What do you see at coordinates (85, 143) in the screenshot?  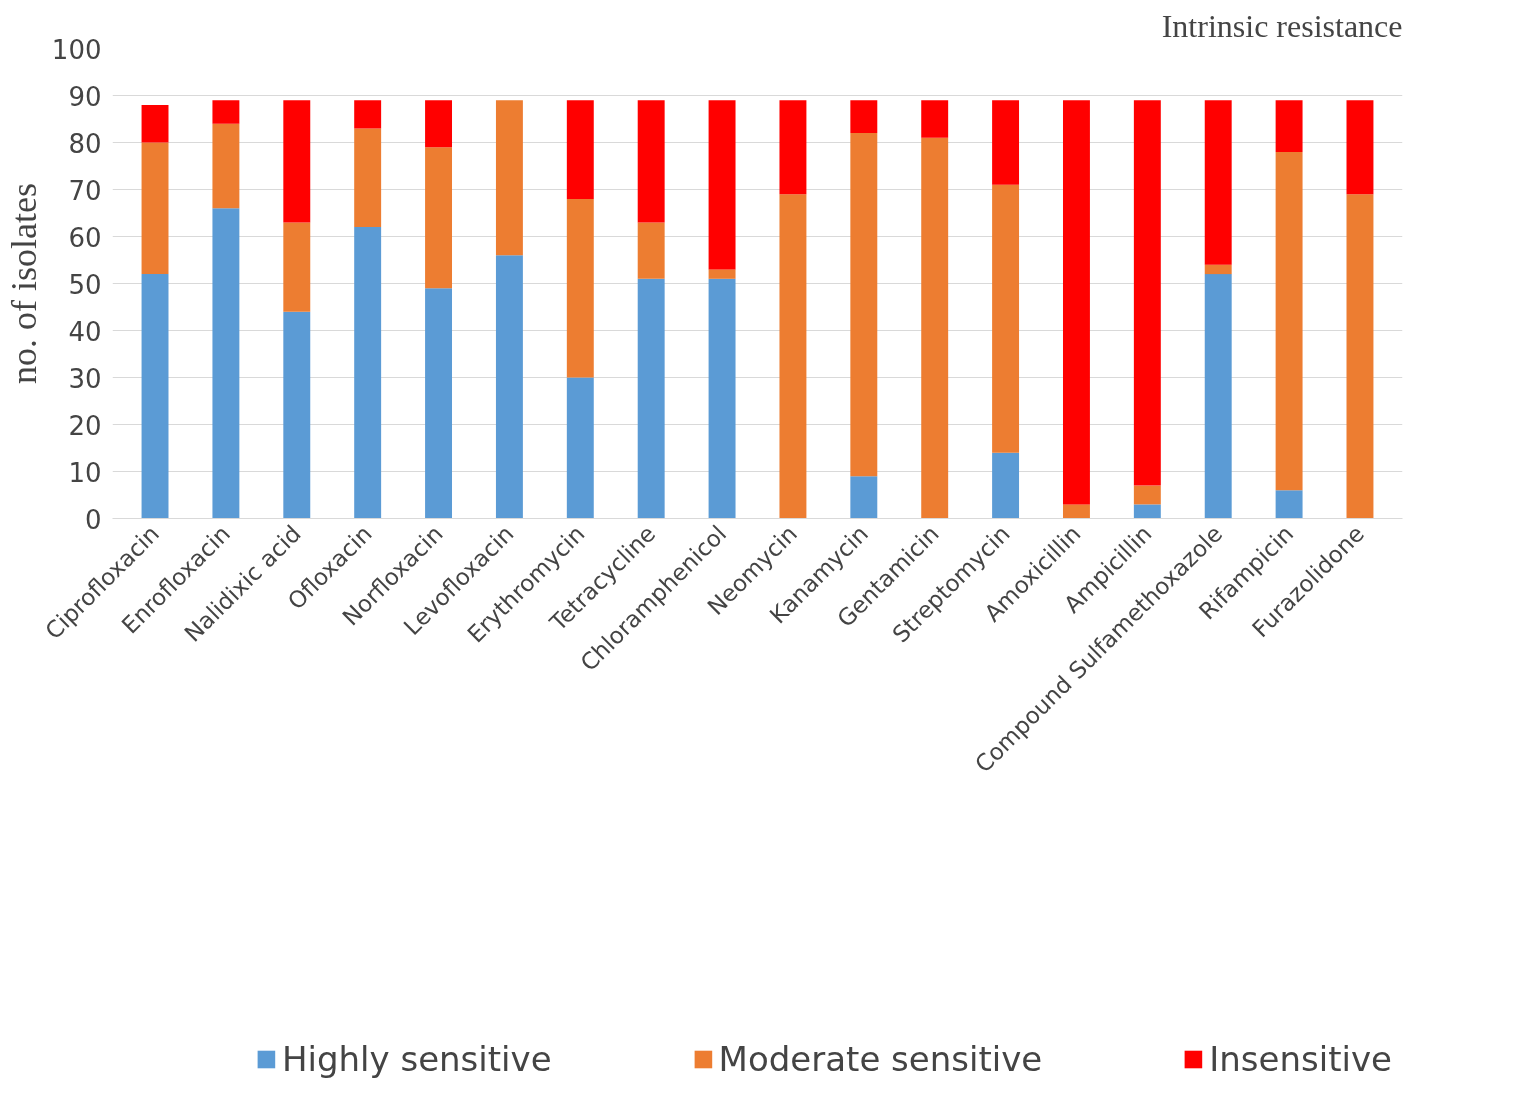 I see `y-tick-label: 80` at bounding box center [85, 143].